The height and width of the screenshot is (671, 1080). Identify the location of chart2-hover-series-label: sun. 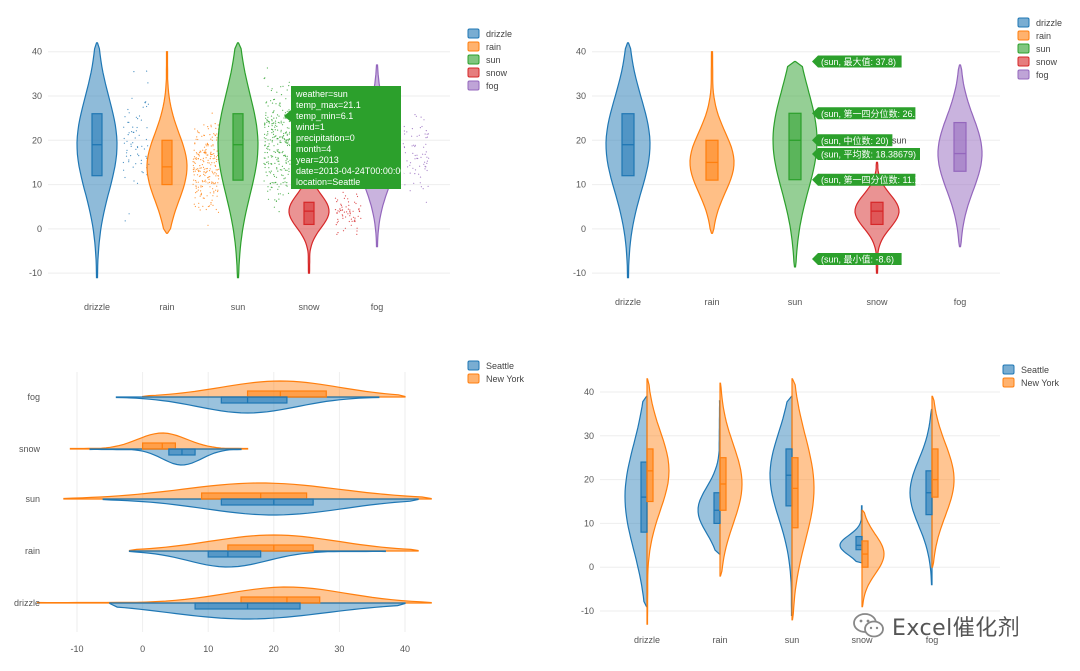
(899, 140).